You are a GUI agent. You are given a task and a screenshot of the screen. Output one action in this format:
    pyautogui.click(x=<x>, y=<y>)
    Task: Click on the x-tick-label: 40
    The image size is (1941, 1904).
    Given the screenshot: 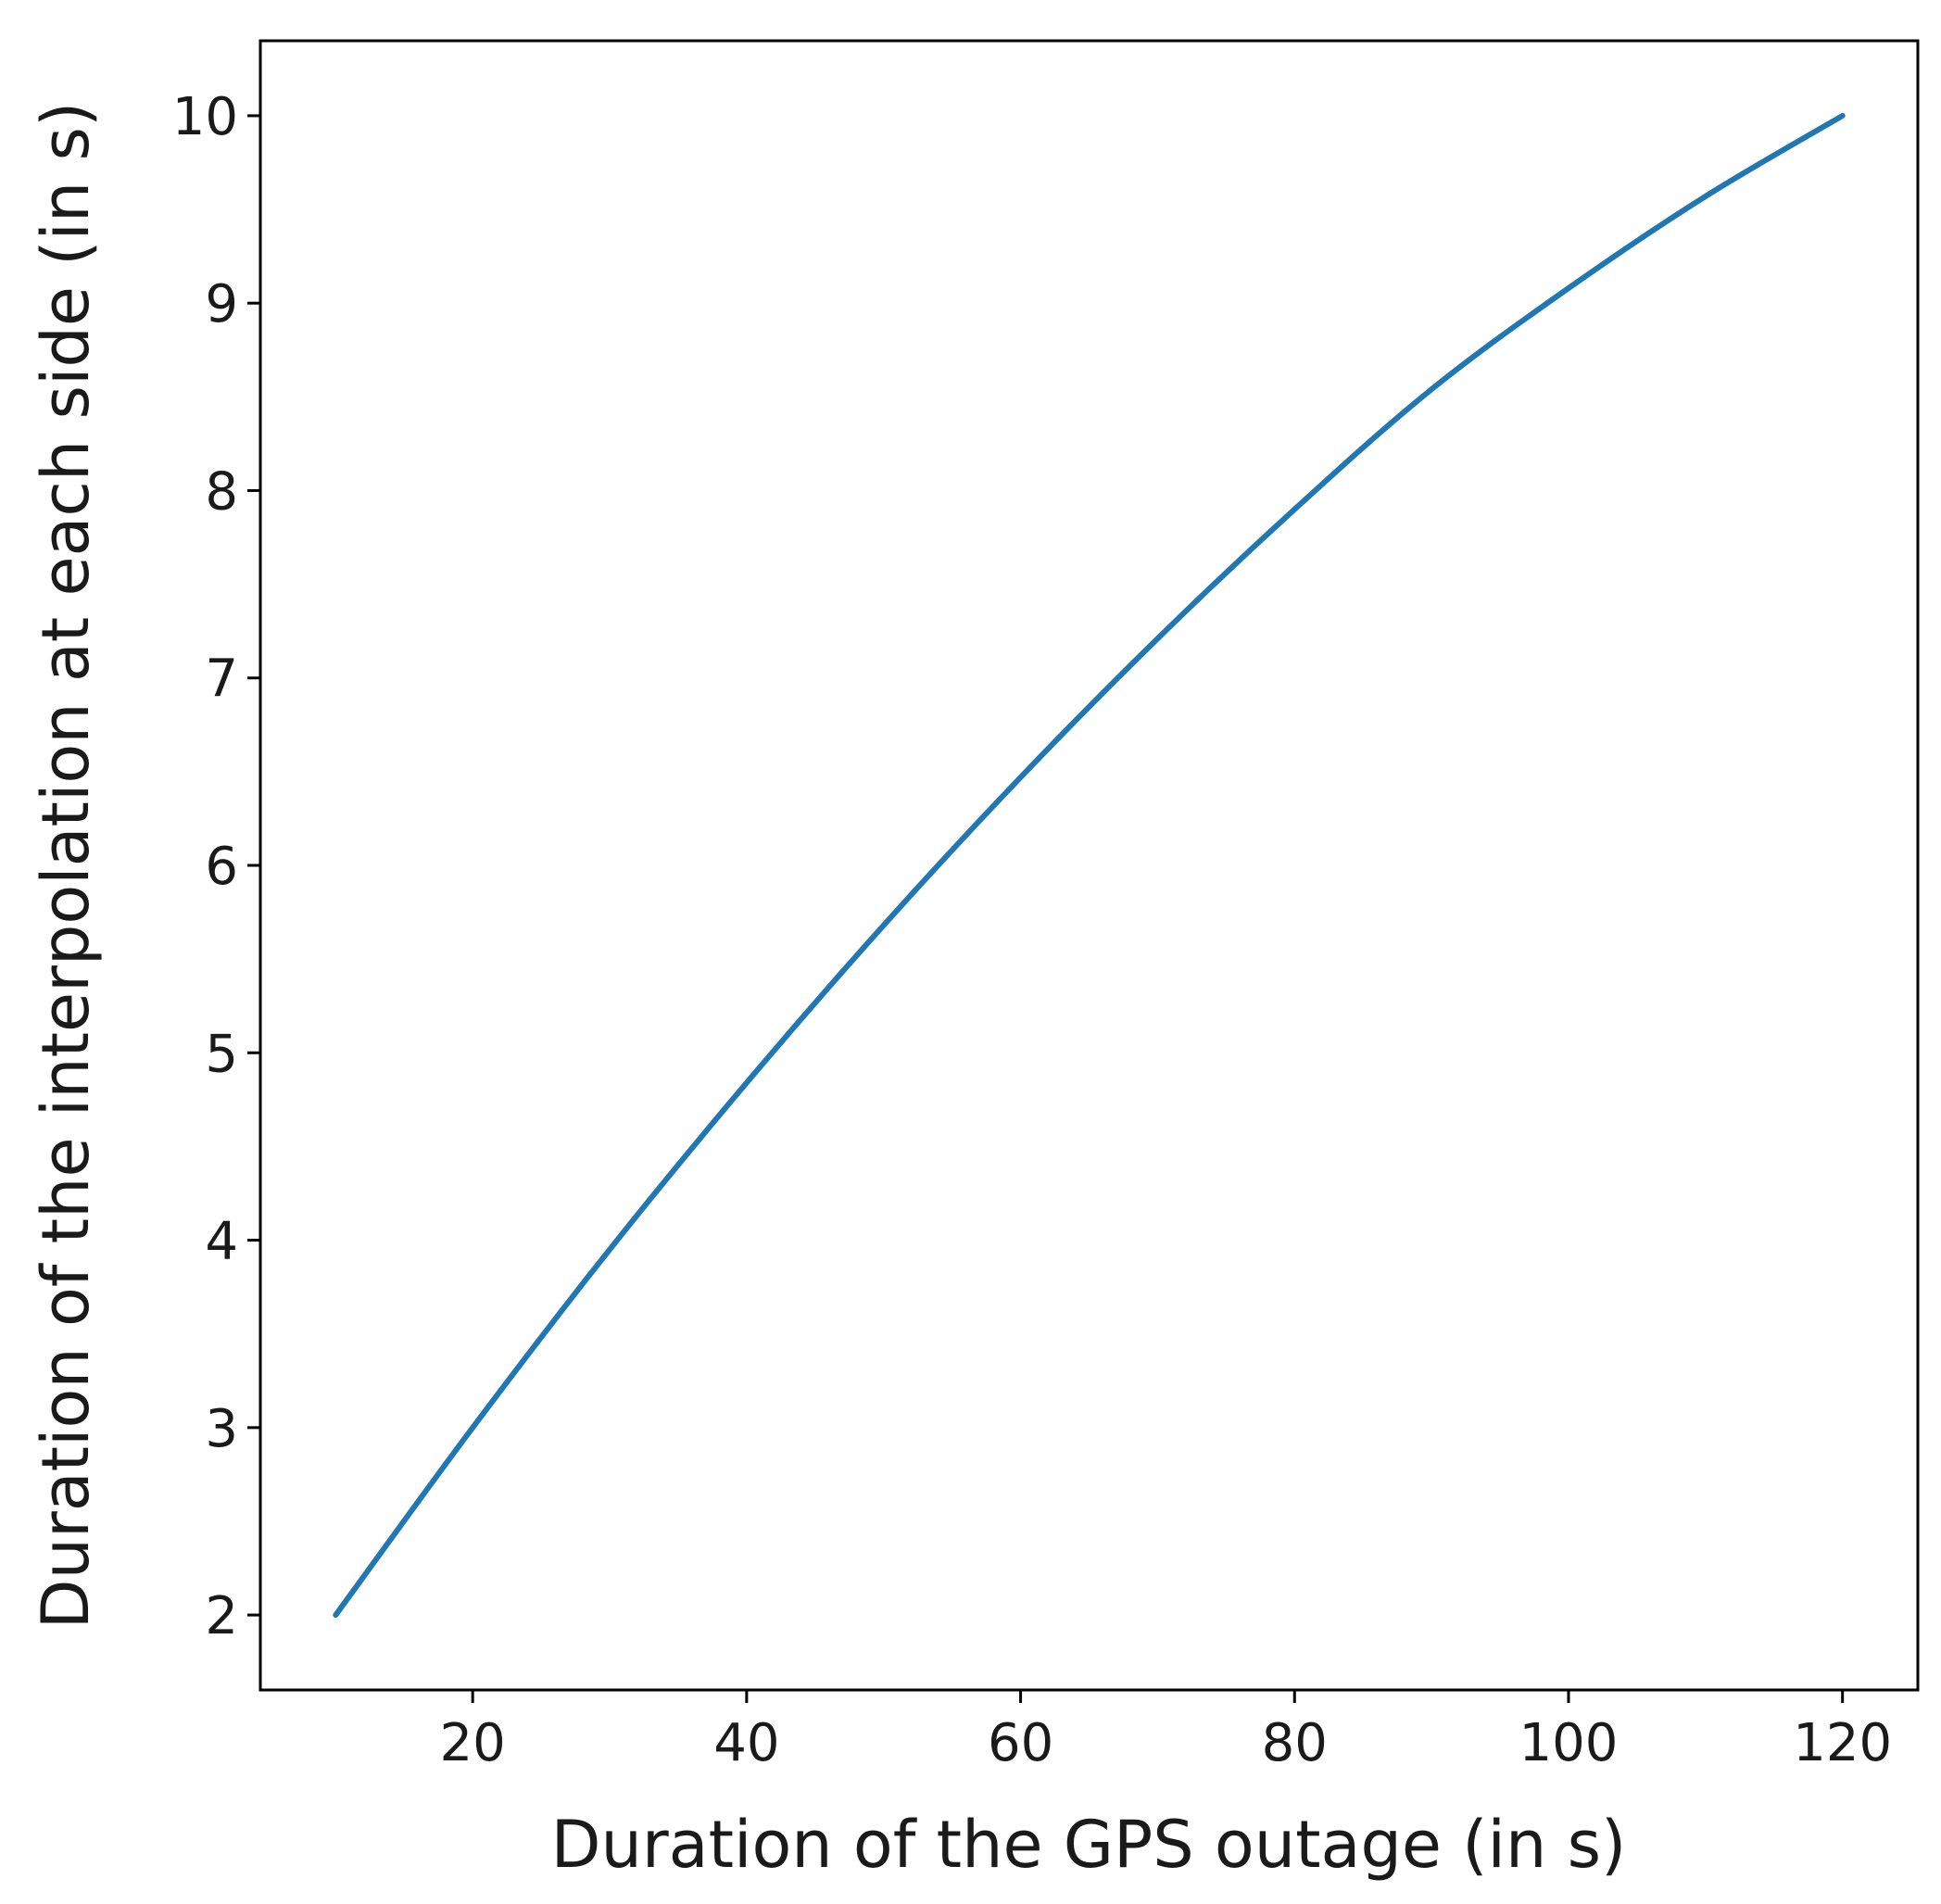 What is the action you would take?
    pyautogui.click(x=746, y=1743)
    